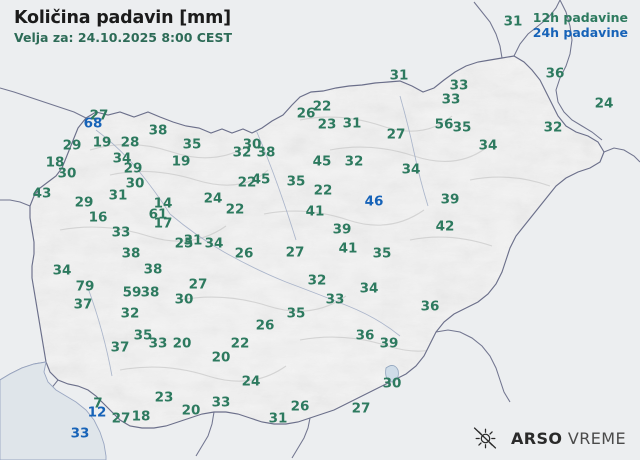 This screenshot has width=640, height=460. I want to click on sun-rays-icon, so click(485, 438).